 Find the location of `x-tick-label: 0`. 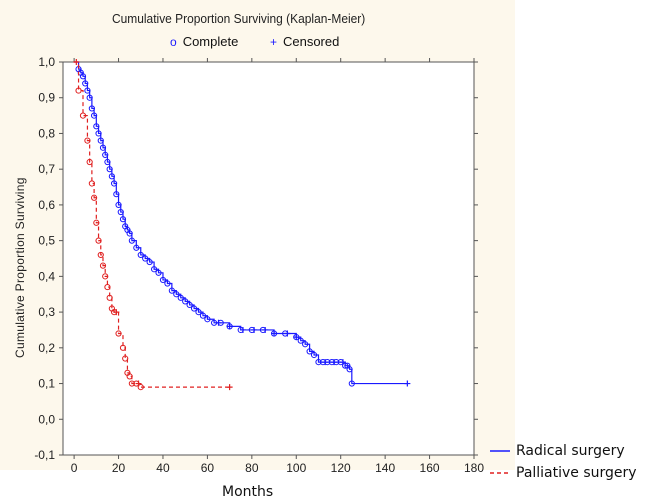

x-tick-label: 0 is located at coordinates (74, 468).